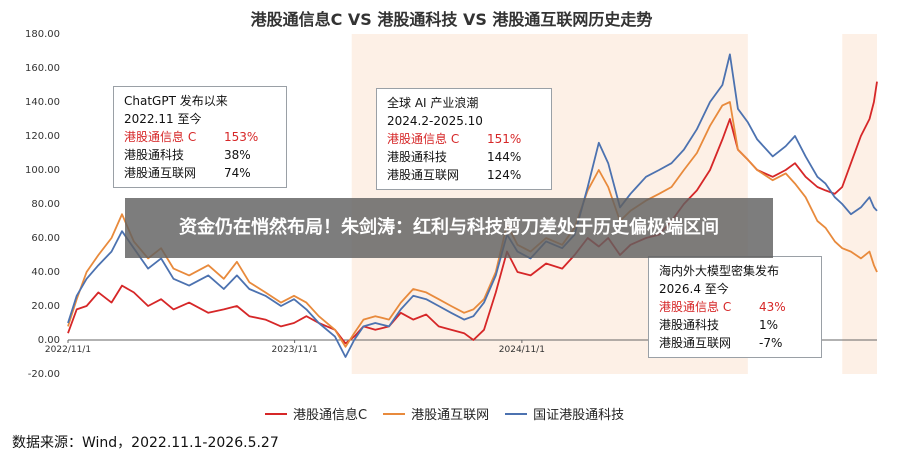 Image resolution: width=903 pixels, height=460 pixels. I want to click on legend-label: 国证港股通科技, so click(579, 415).